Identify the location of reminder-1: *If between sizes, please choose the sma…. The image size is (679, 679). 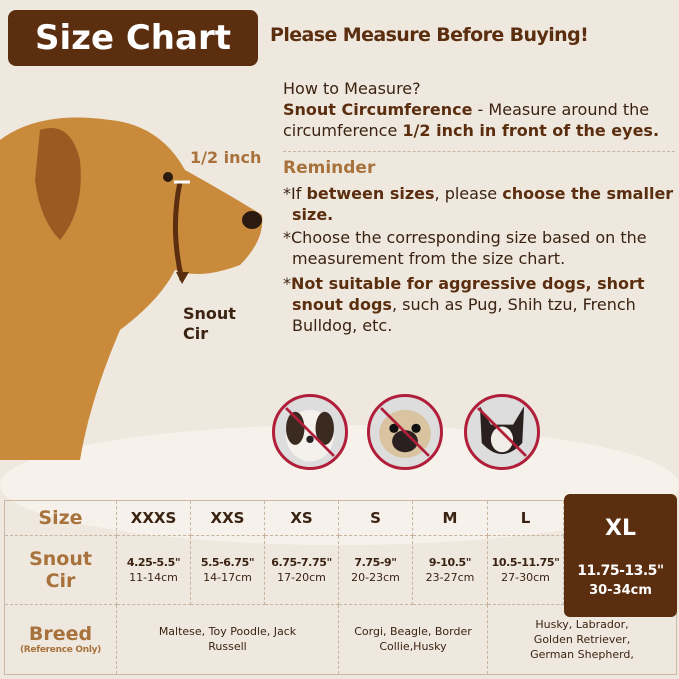
(479, 204).